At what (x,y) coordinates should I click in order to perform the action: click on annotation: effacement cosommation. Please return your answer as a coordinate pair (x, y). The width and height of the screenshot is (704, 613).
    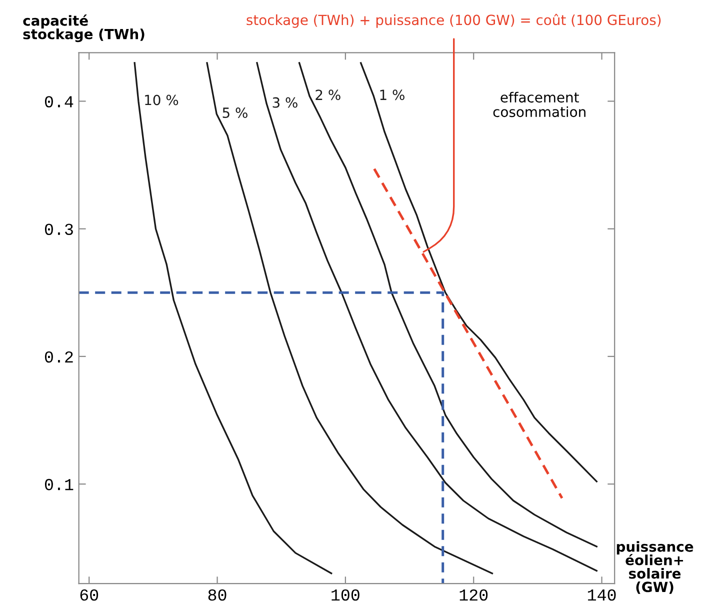
    Looking at the image, I should click on (539, 105).